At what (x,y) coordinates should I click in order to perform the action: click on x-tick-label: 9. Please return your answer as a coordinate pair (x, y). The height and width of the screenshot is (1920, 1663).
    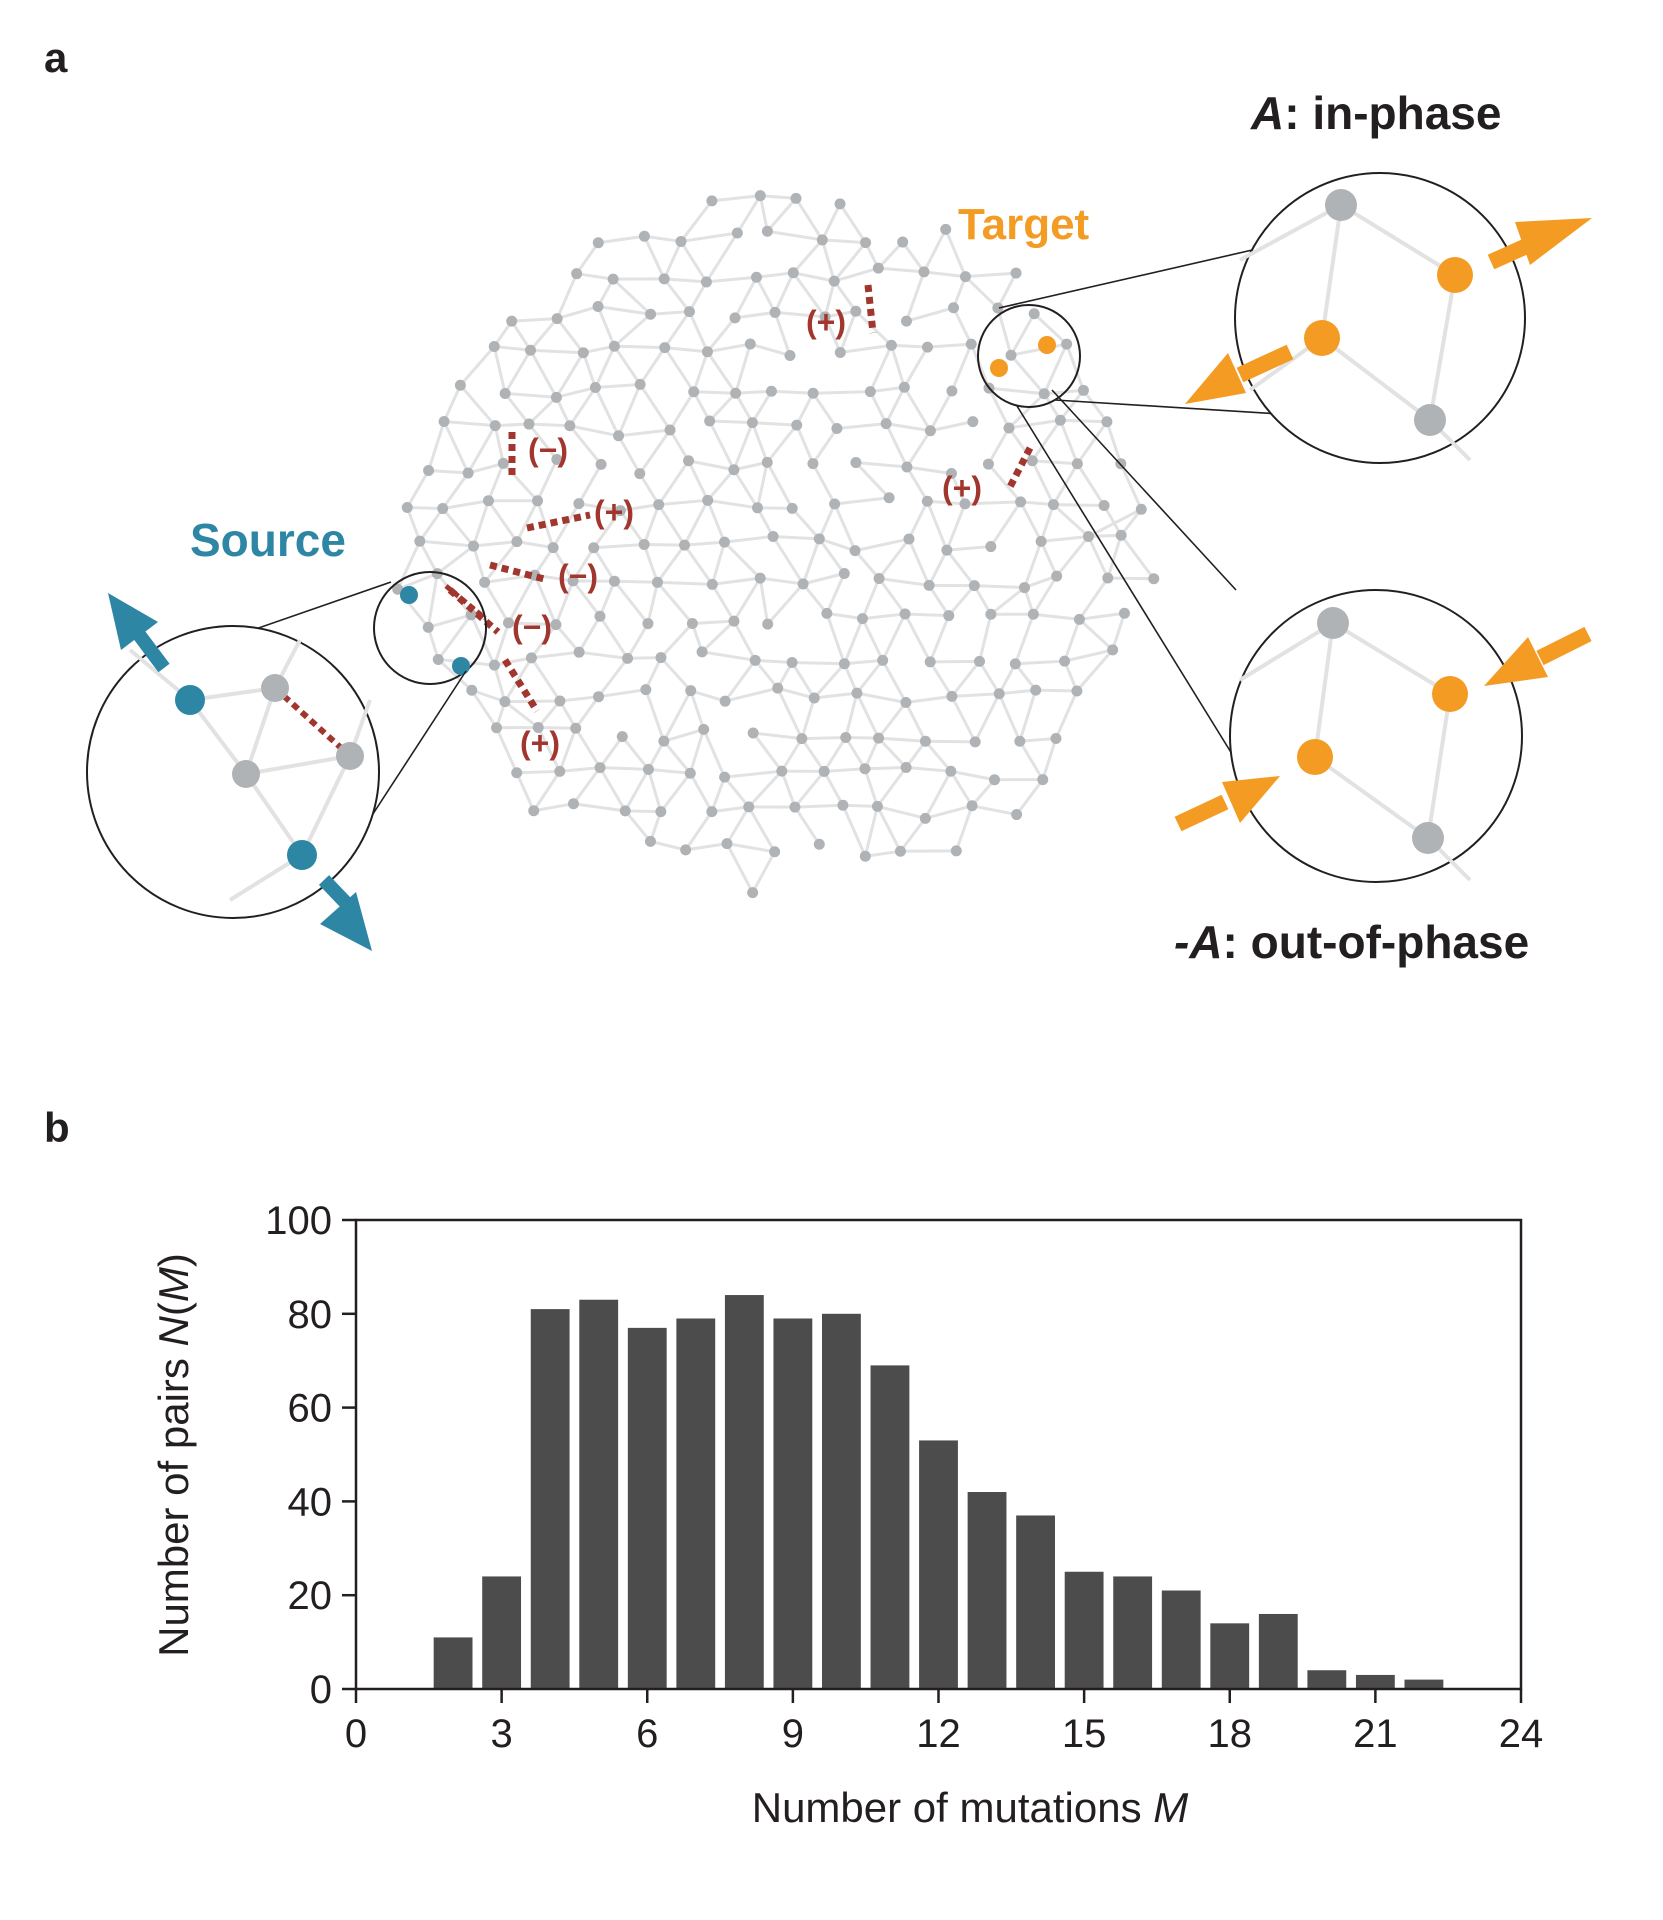
    Looking at the image, I should click on (793, 1734).